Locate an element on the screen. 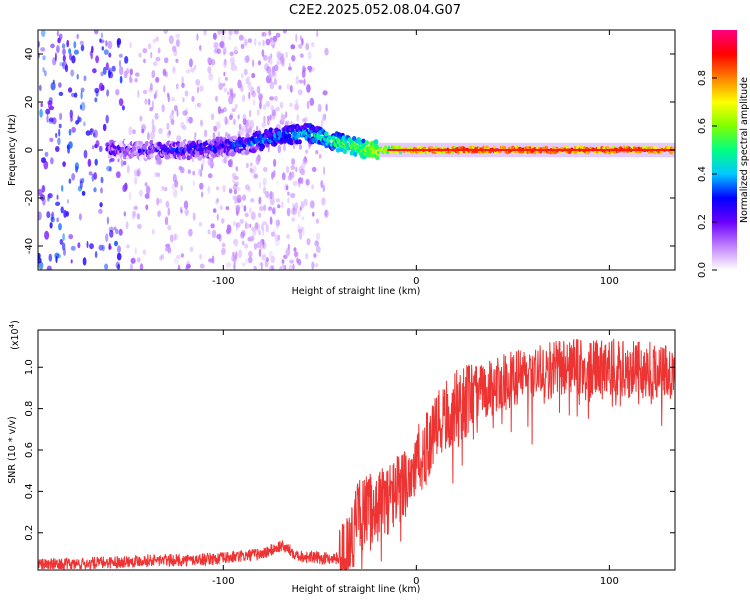 The width and height of the screenshot is (750, 600). y-tick-label: 40 is located at coordinates (29, 54).